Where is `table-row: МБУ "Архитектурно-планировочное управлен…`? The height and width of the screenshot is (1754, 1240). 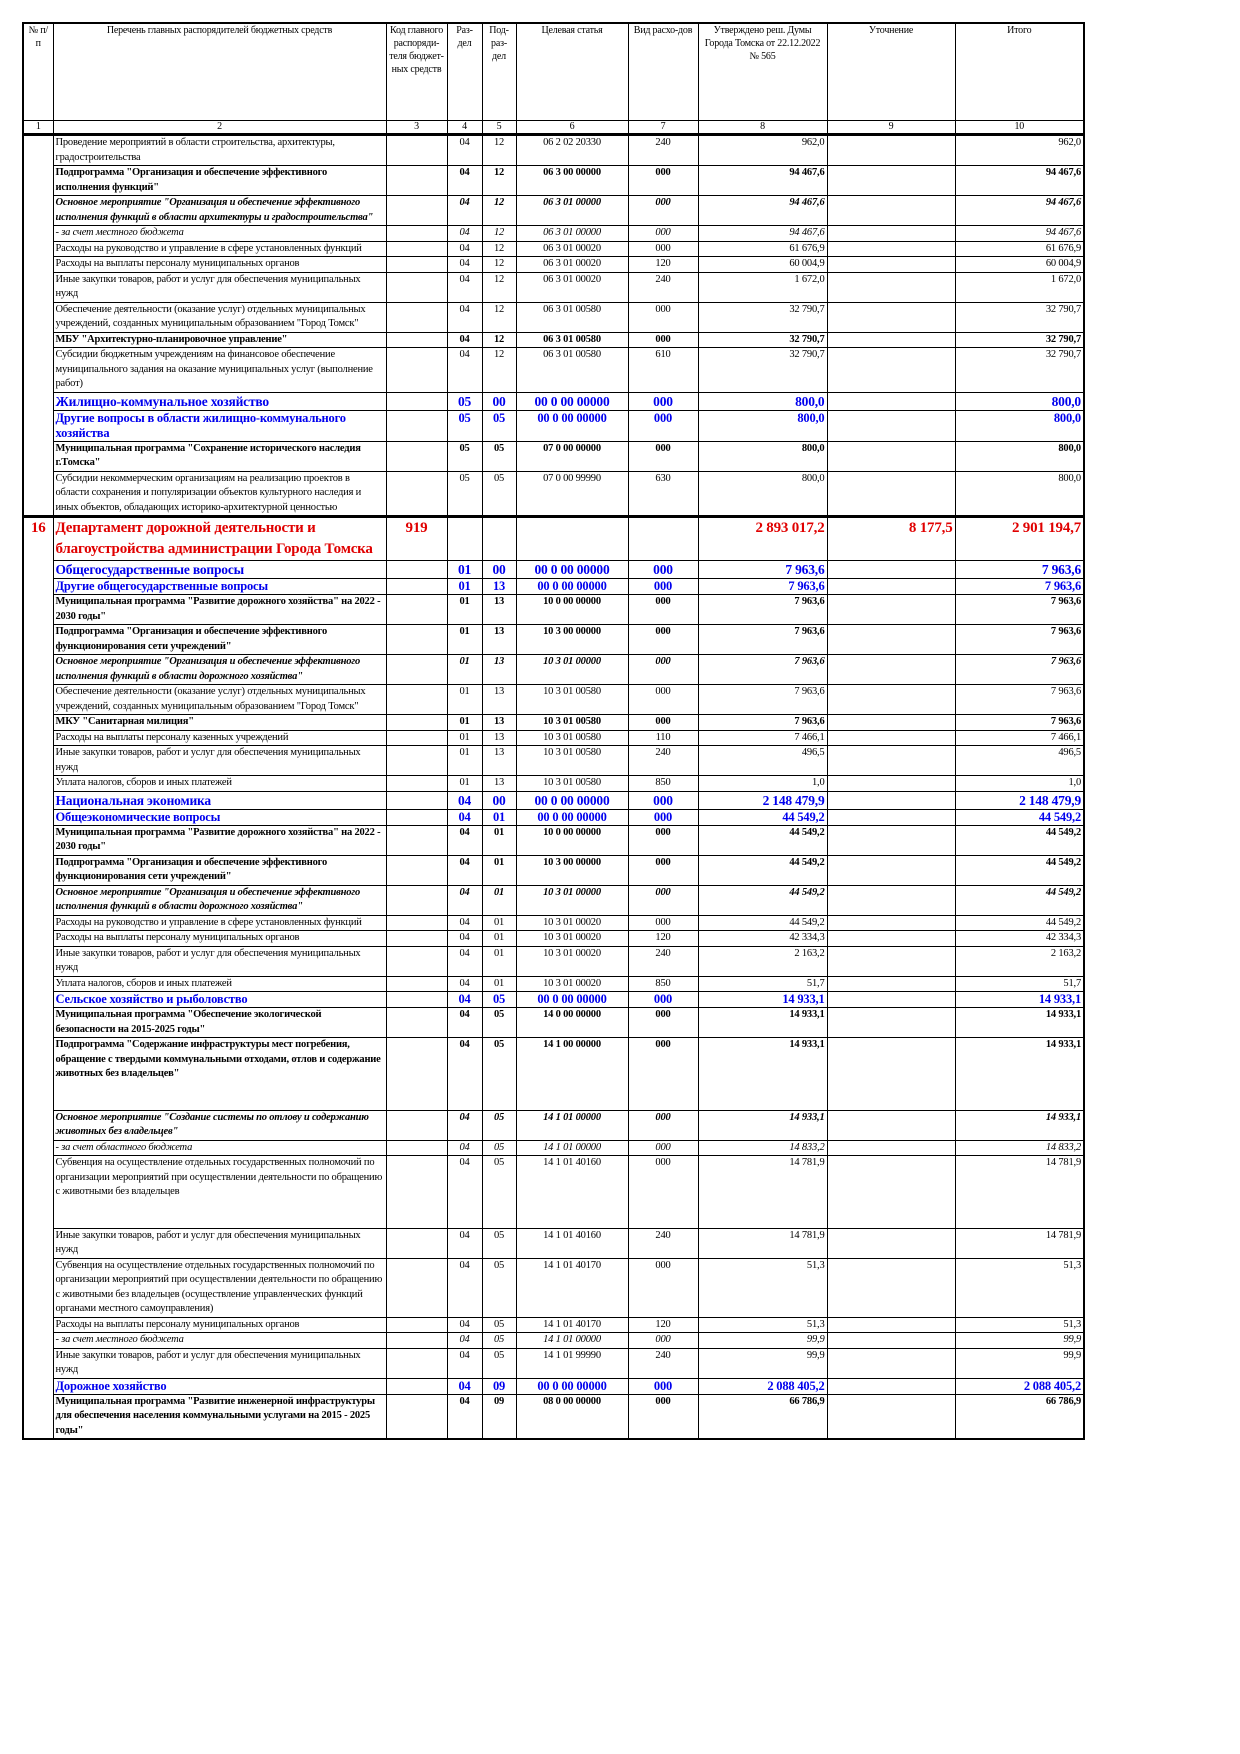
table-row: МБУ "Архитектурно-планировочное управлен… is located at coordinates (553, 339).